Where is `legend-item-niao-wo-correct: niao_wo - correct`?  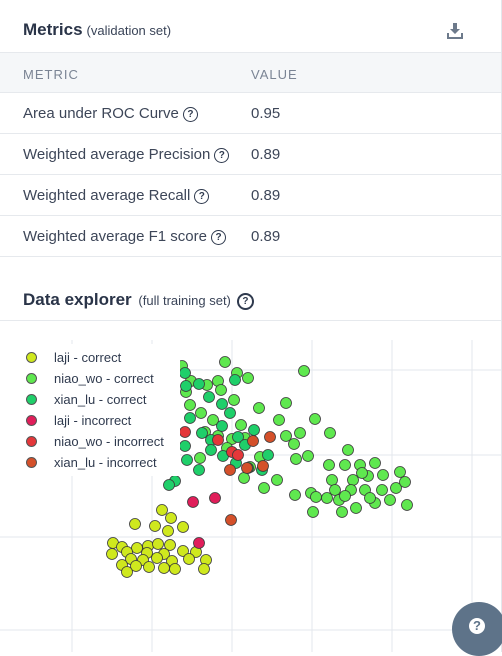
legend-item-niao-wo-correct: niao_wo - correct is located at coordinates (106, 379).